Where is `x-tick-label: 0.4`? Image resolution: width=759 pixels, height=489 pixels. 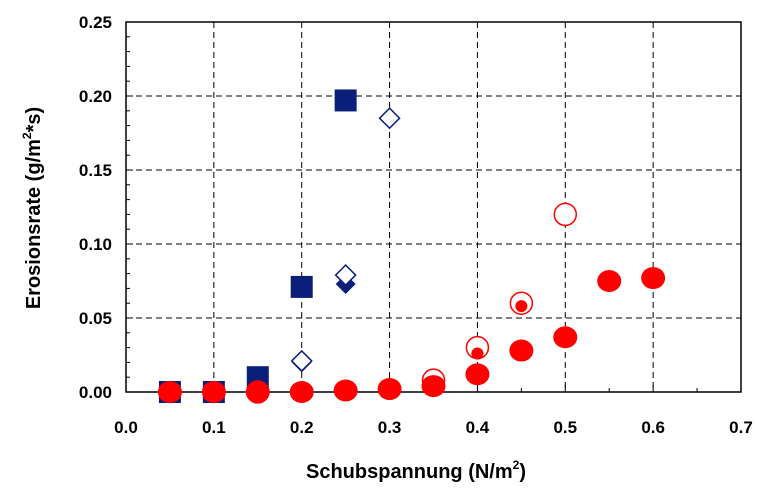
x-tick-label: 0.4 is located at coordinates (478, 427).